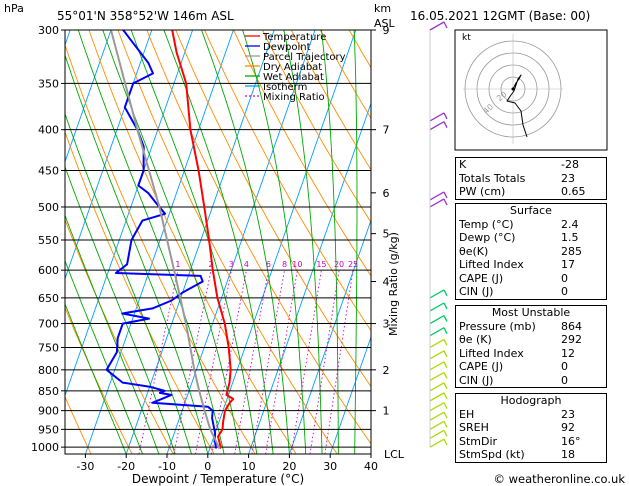 The image size is (629, 486). What do you see at coordinates (386, 130) in the screenshot?
I see `altitude-tick-label: 7` at bounding box center [386, 130].